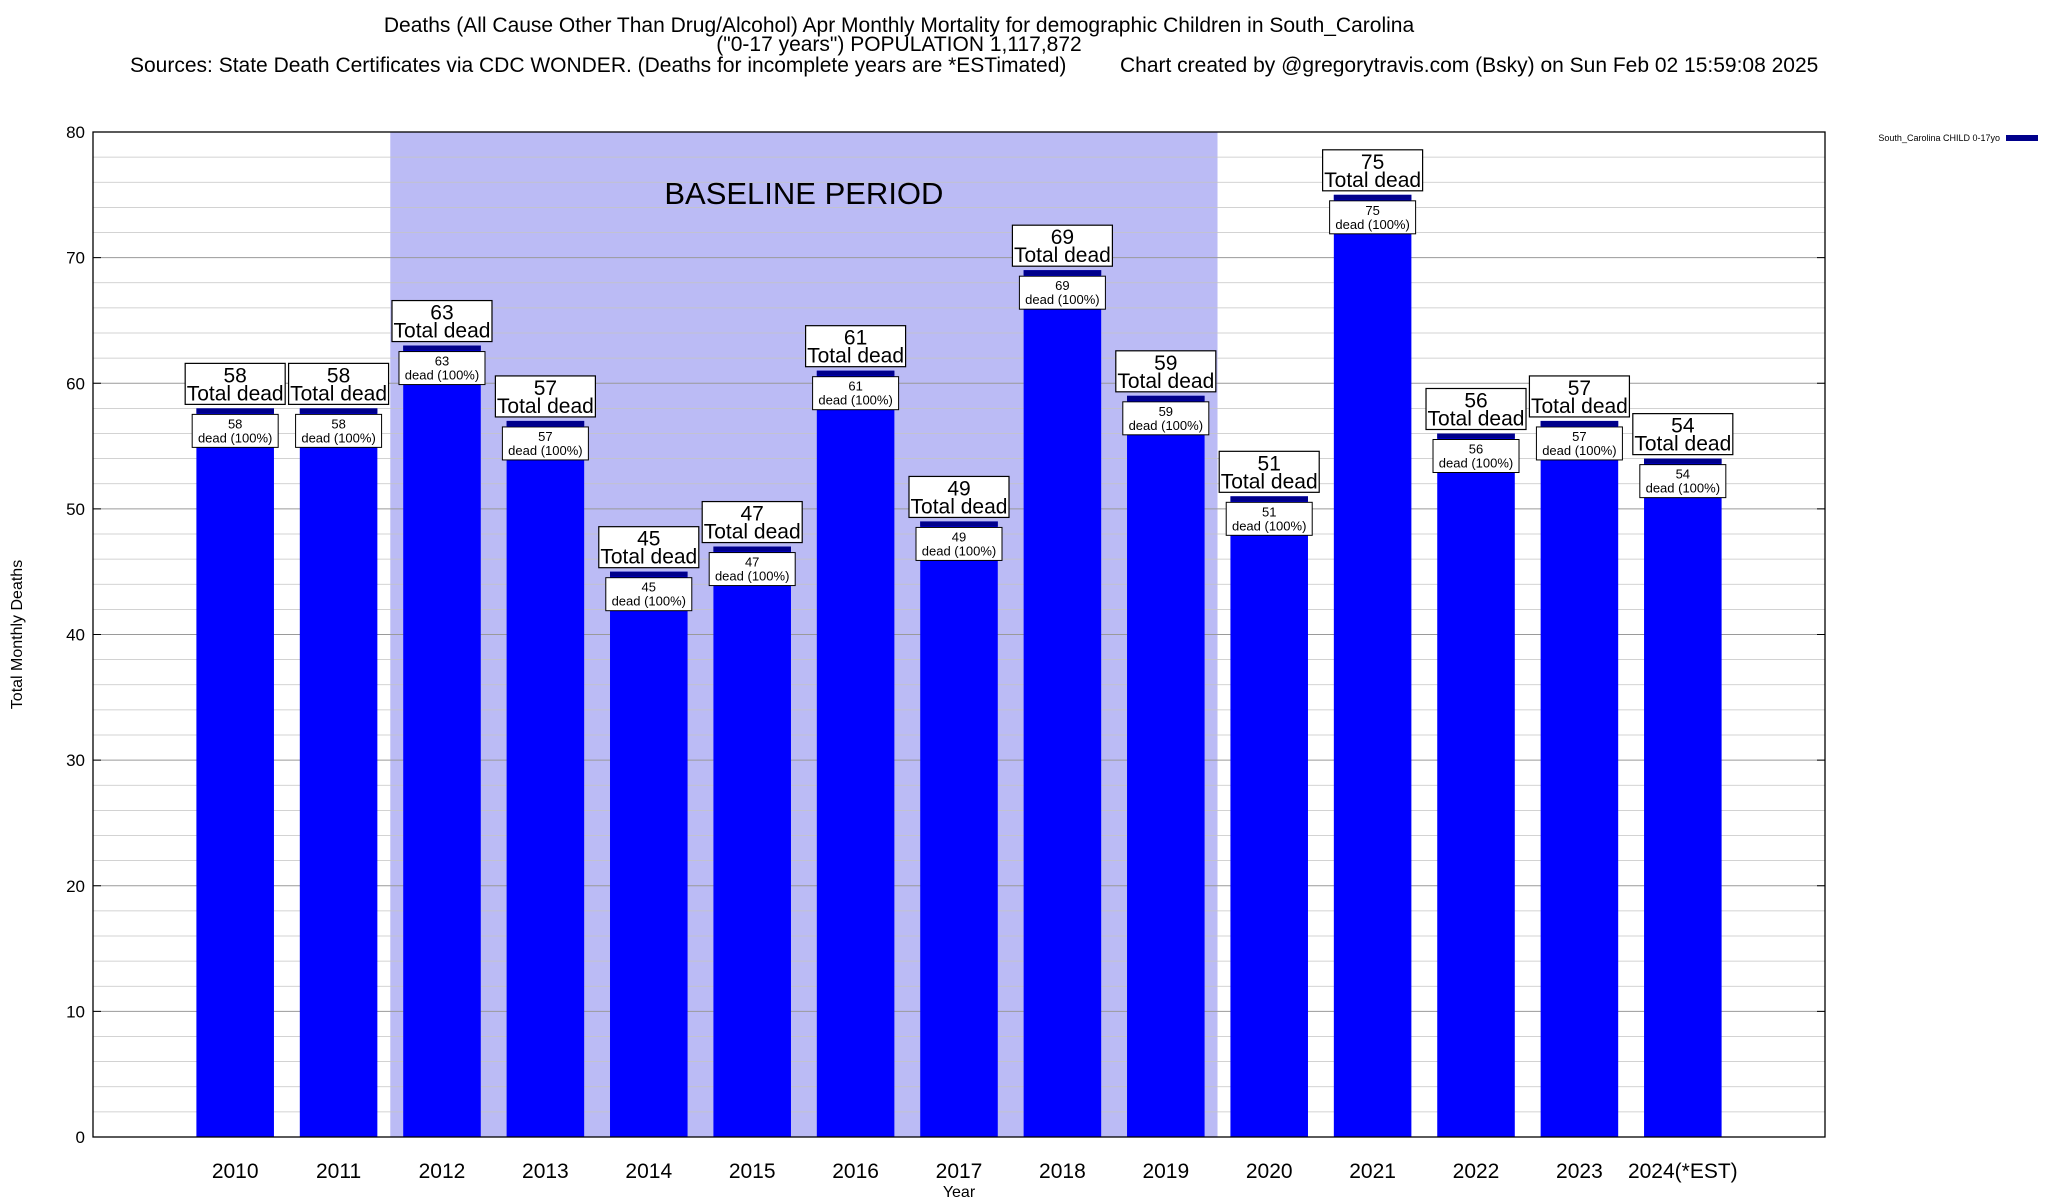 This screenshot has height=1200, width=2048. I want to click on x-tick-label: 2024(*EST), so click(1683, 1171).